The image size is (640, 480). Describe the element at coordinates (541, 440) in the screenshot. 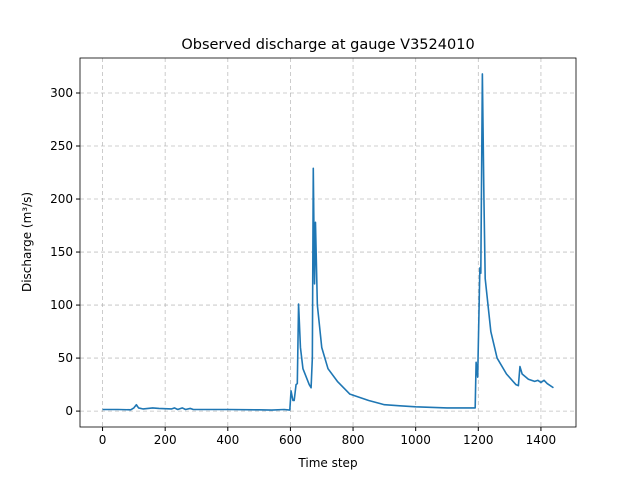

I see `x-tick-label: 1400` at that location.